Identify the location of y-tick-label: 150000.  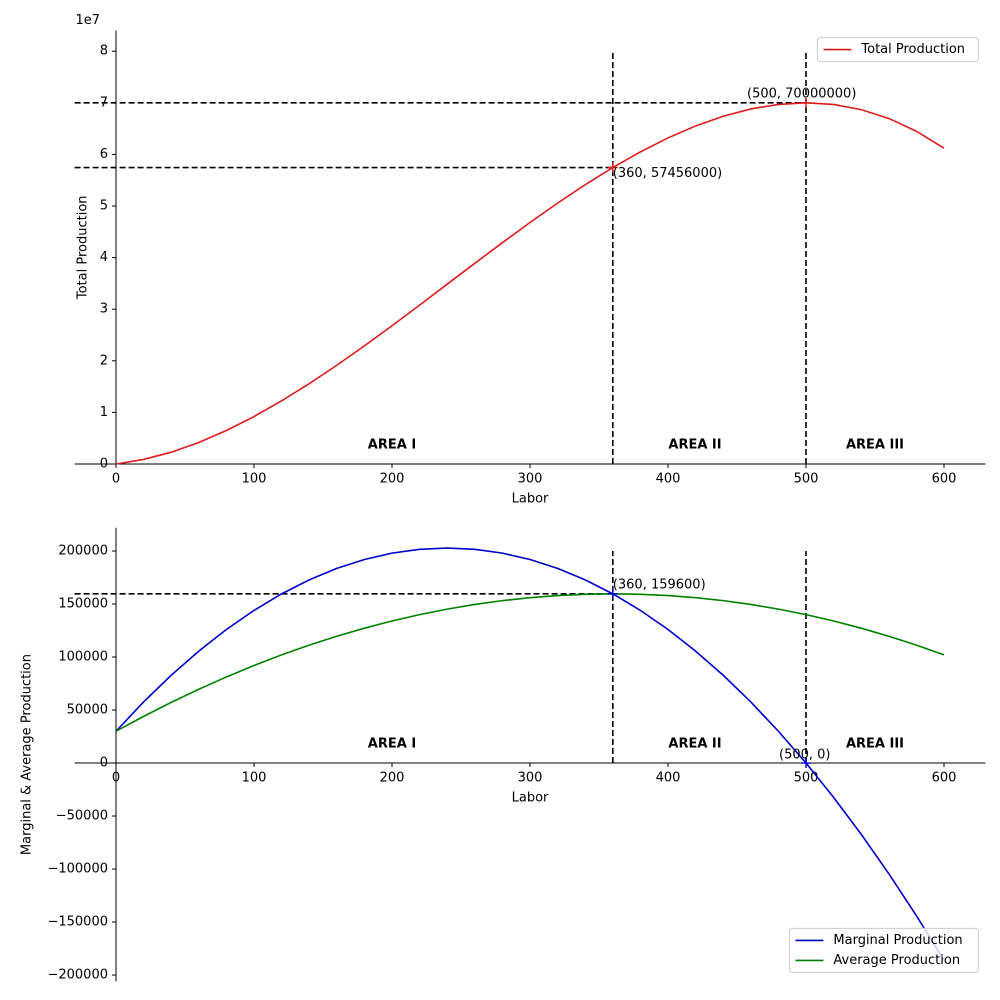
(83, 604).